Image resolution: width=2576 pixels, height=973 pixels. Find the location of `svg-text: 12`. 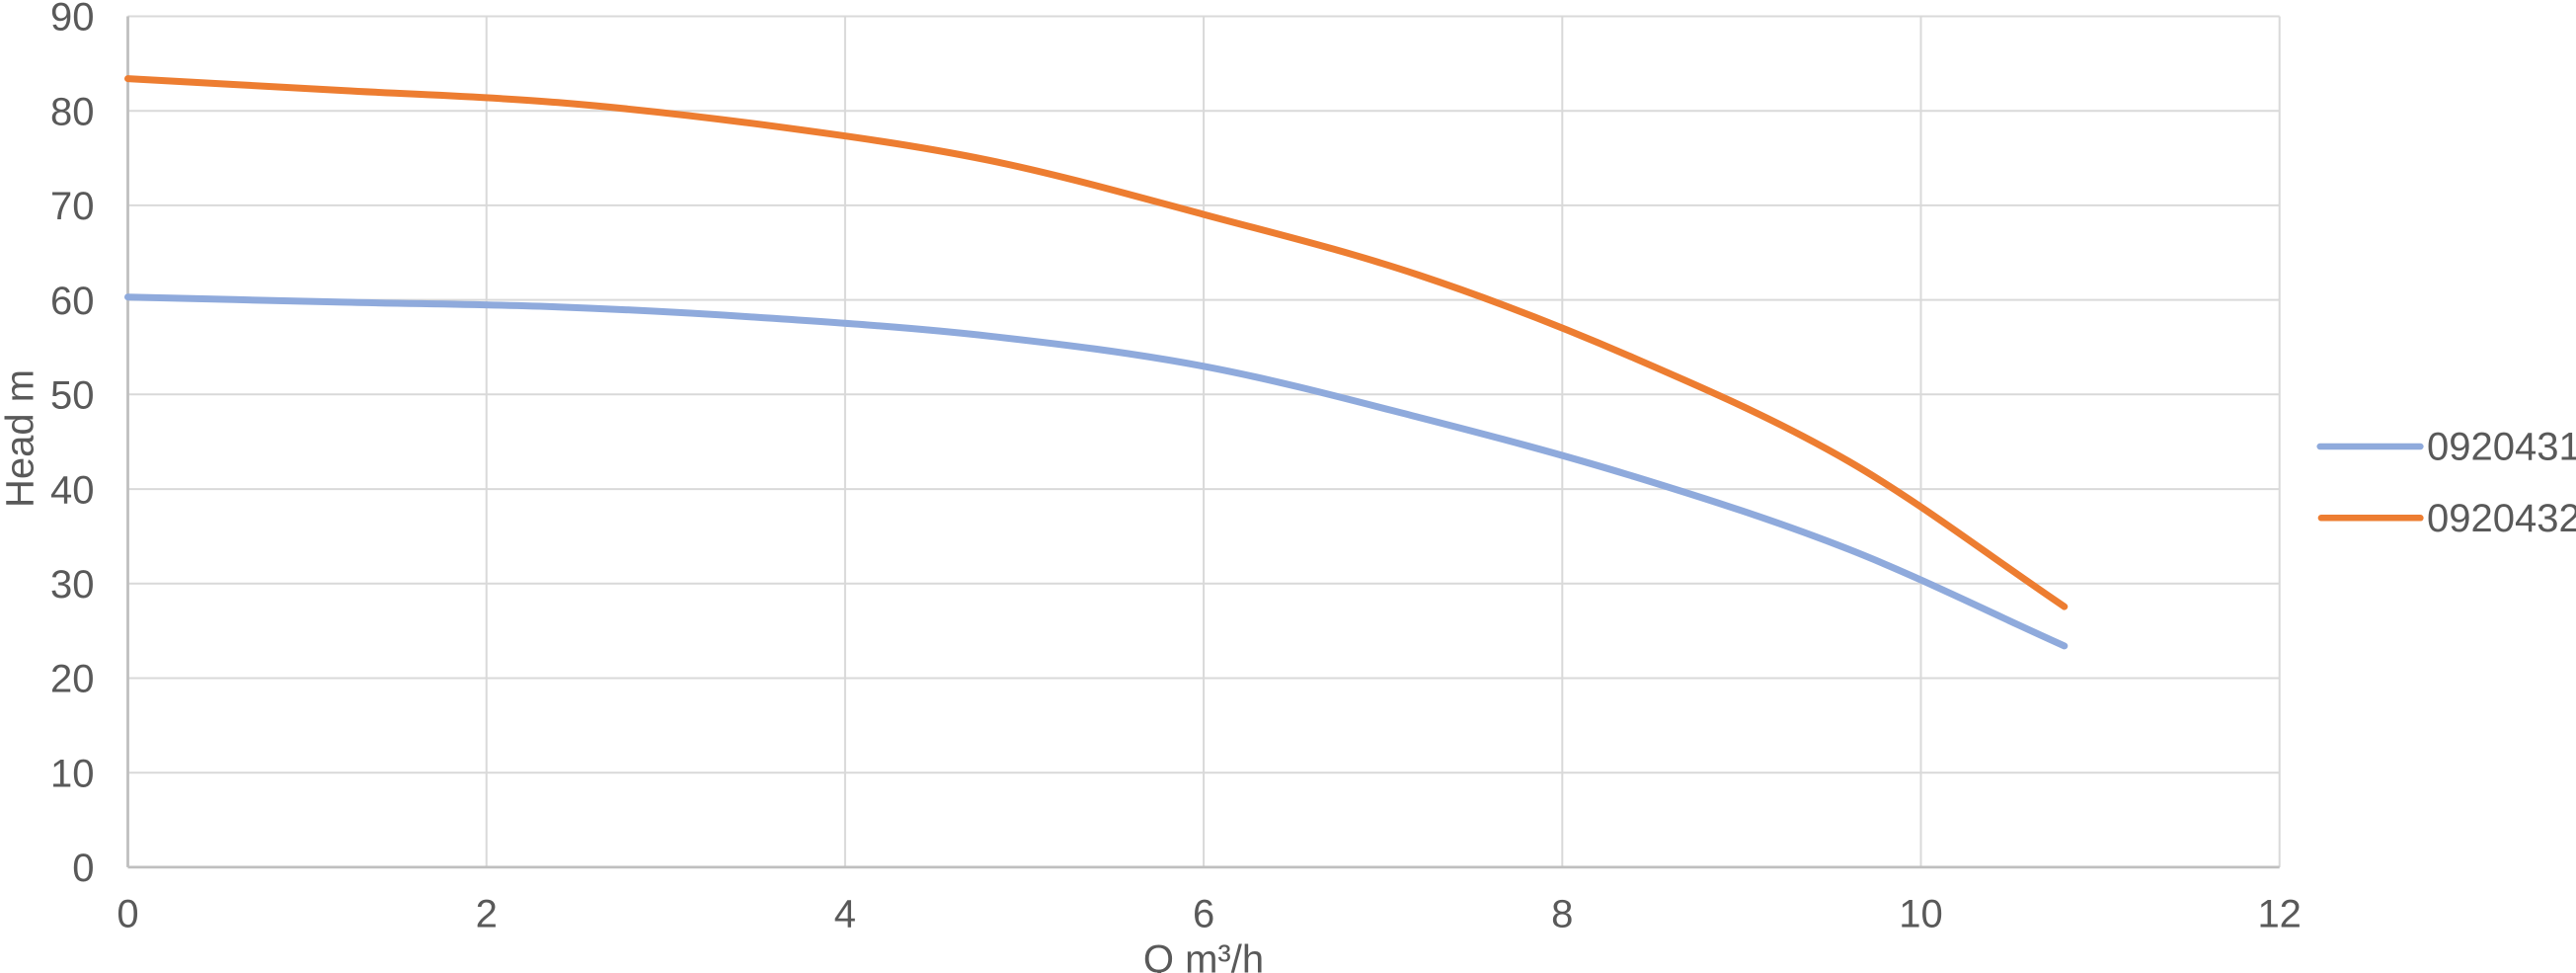

svg-text: 12 is located at coordinates (2279, 915).